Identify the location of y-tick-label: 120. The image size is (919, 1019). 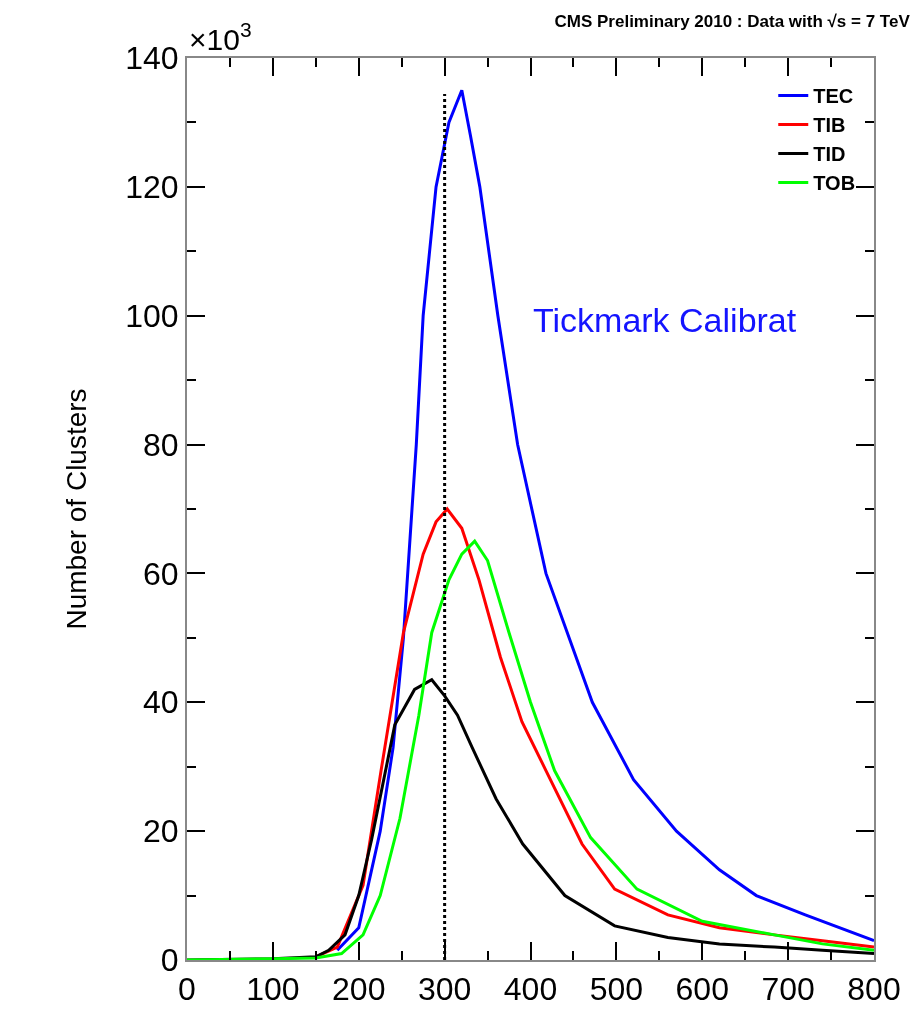
(152, 187).